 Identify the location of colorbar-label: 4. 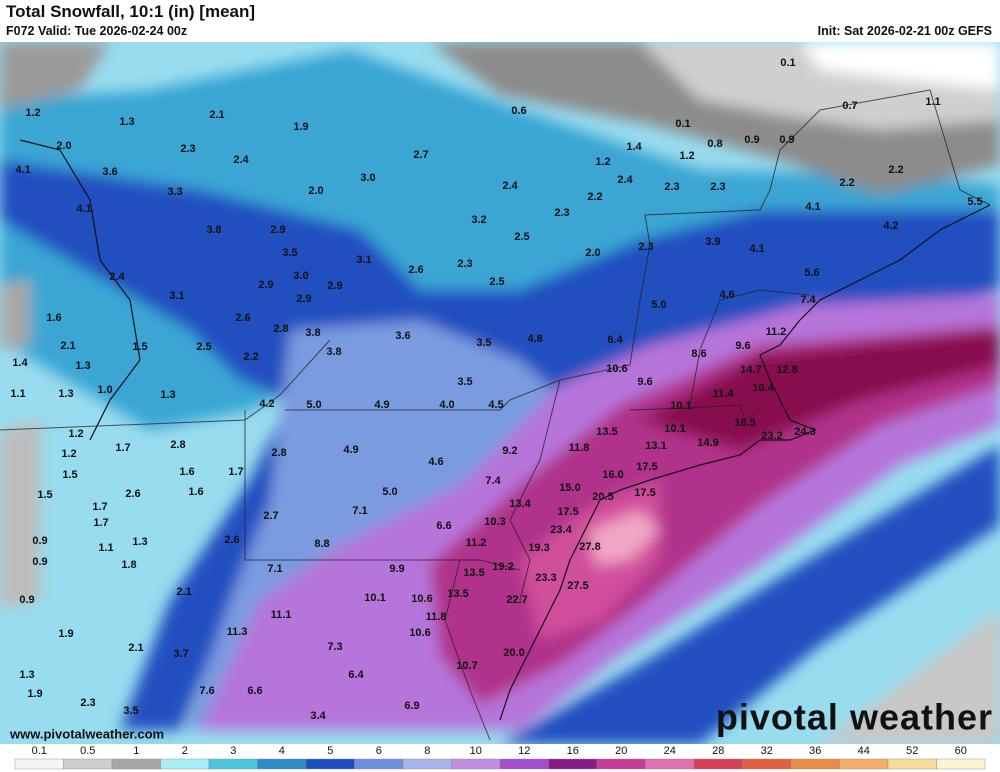
(282, 751).